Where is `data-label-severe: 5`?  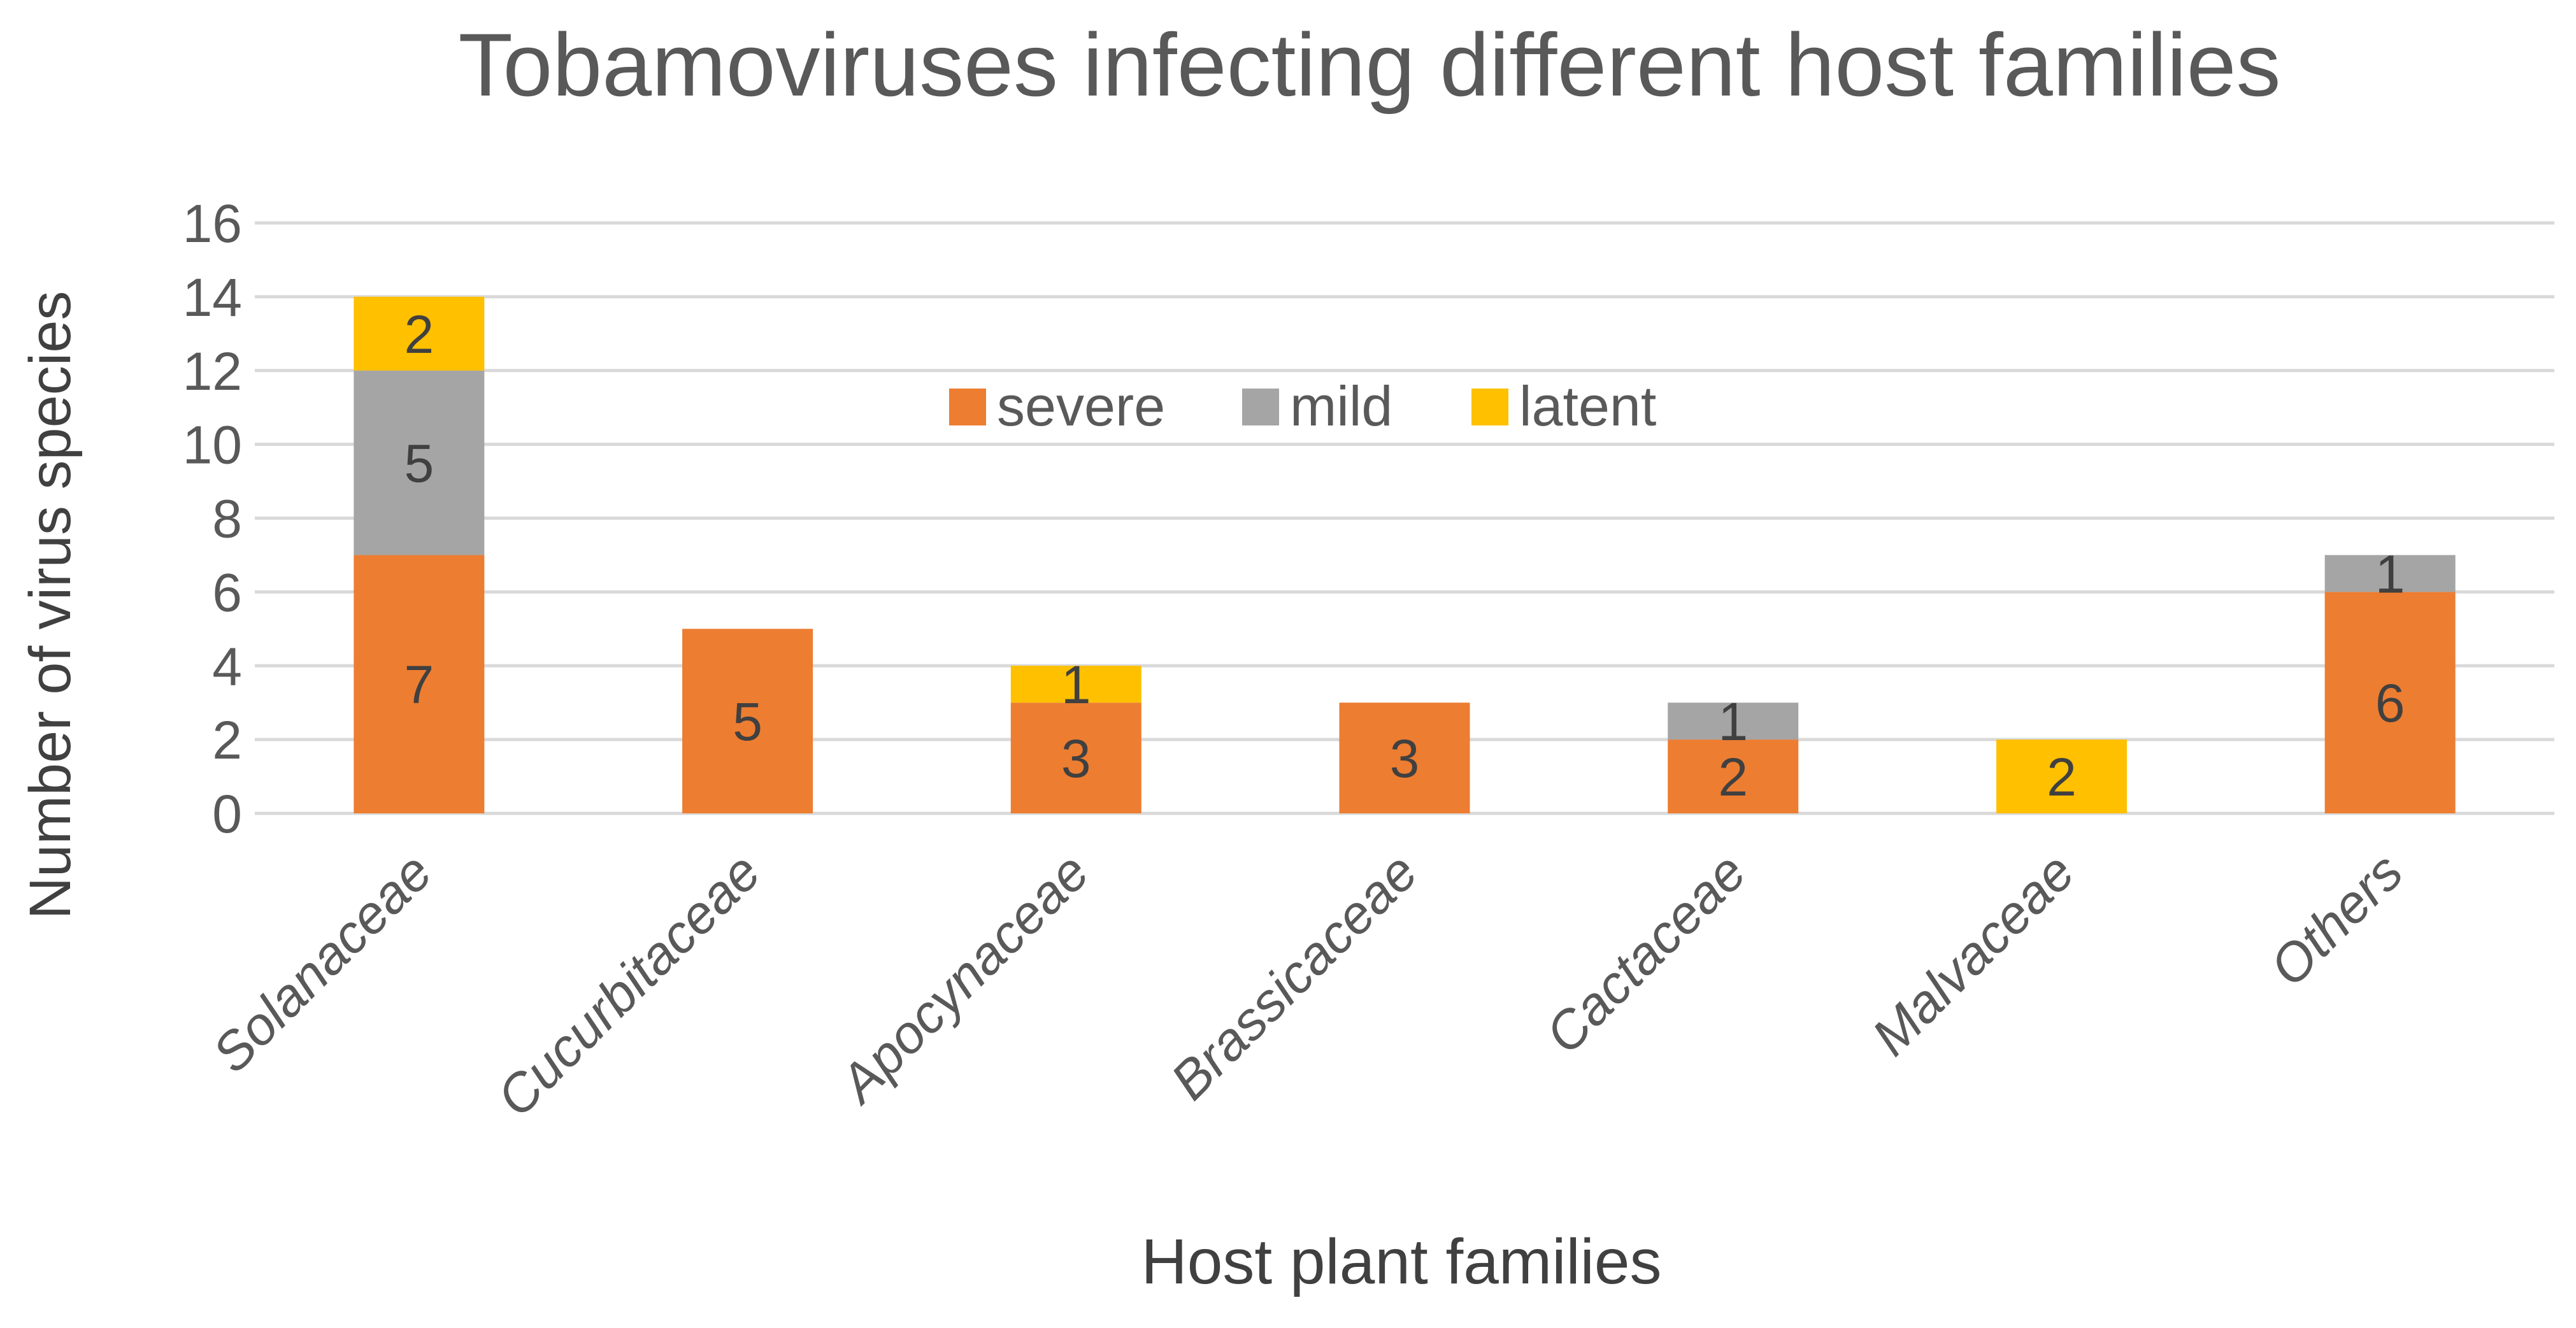 data-label-severe: 5 is located at coordinates (748, 722).